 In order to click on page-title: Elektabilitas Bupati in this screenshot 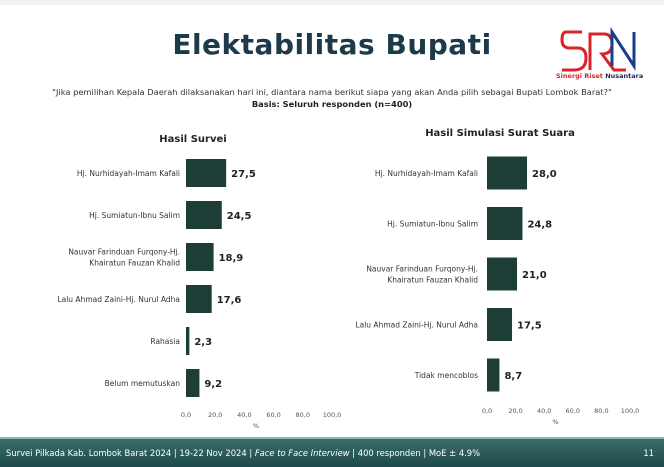, I will do `click(332, 44)`.